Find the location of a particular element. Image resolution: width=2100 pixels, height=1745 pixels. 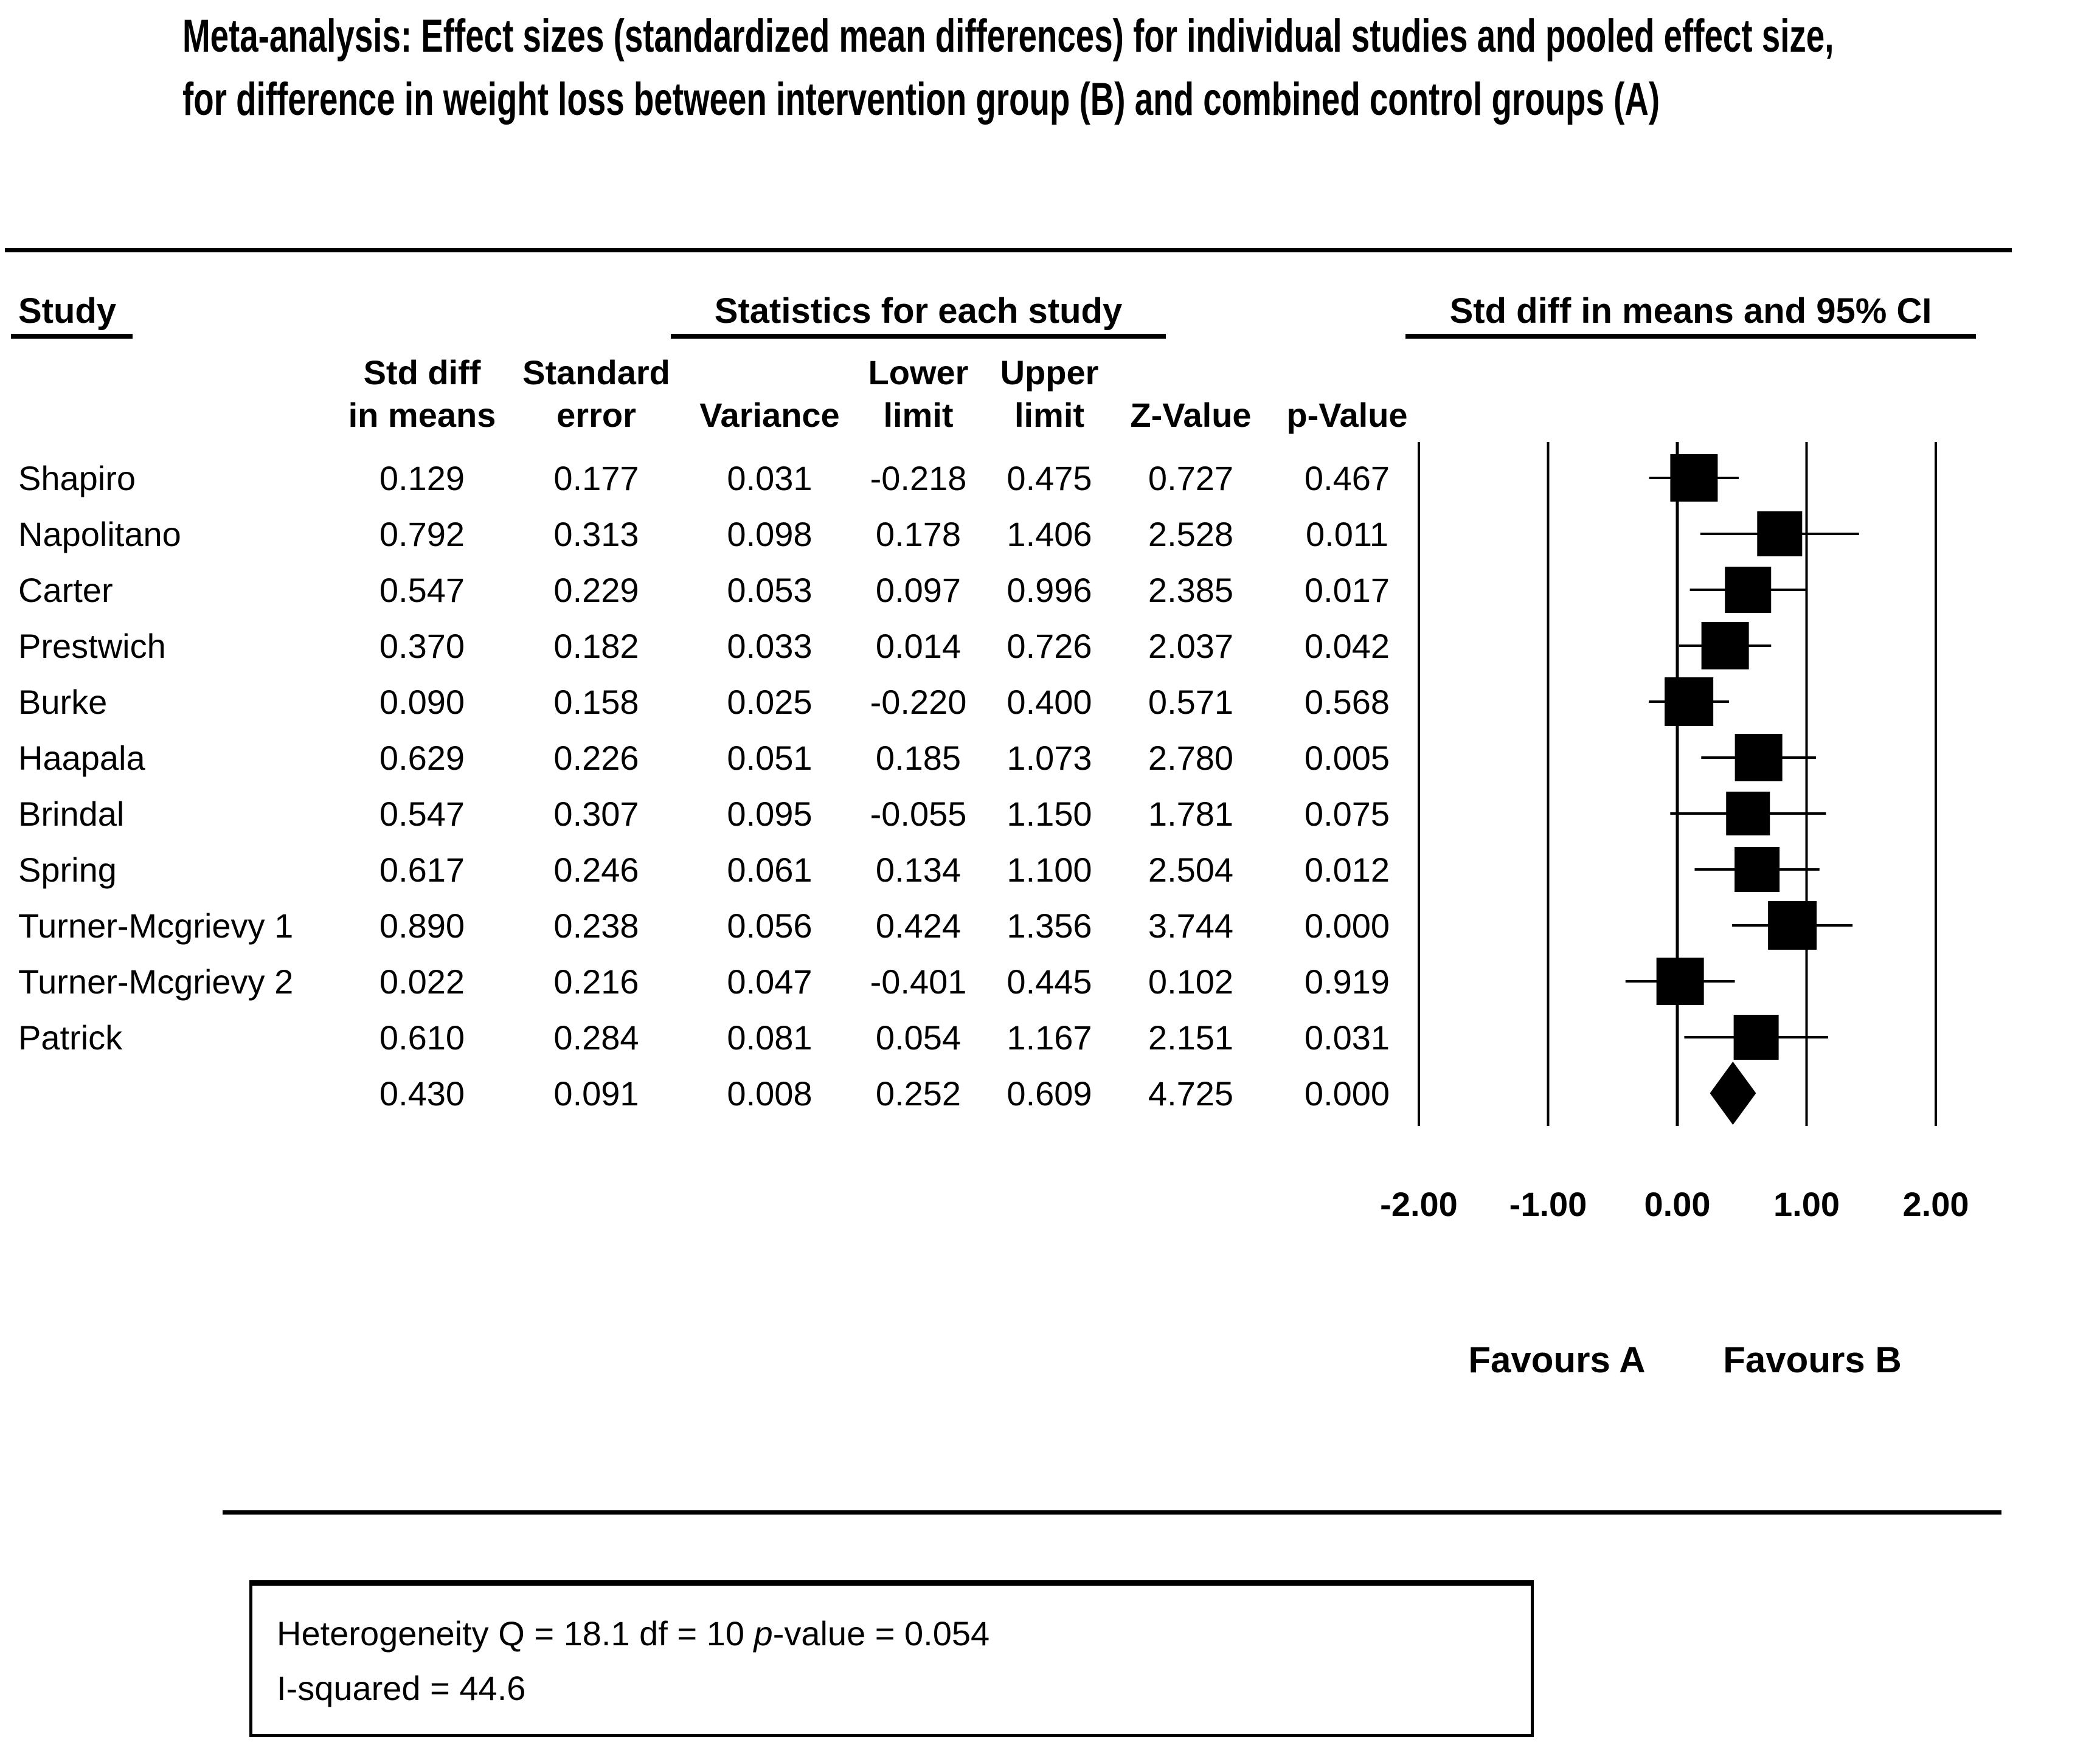

column-group-plot: Std diff in means and 95% CI is located at coordinates (1690, 311).